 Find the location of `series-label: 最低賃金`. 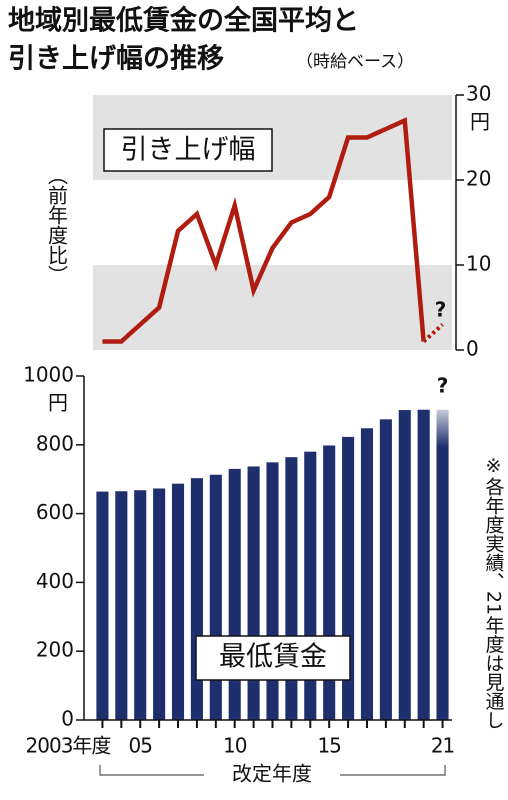

series-label: 最低賃金 is located at coordinates (273, 657).